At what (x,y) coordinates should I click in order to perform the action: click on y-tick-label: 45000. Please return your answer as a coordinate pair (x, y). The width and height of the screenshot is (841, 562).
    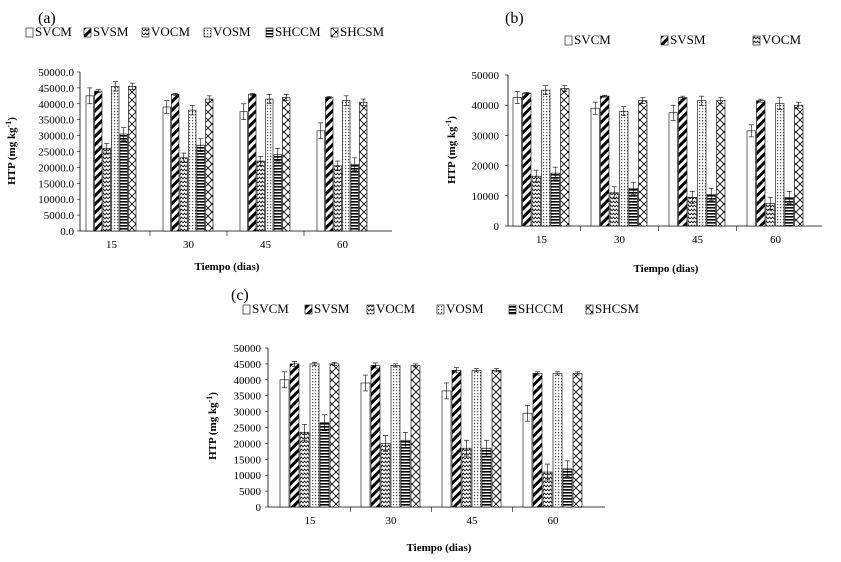
    Looking at the image, I should click on (248, 365).